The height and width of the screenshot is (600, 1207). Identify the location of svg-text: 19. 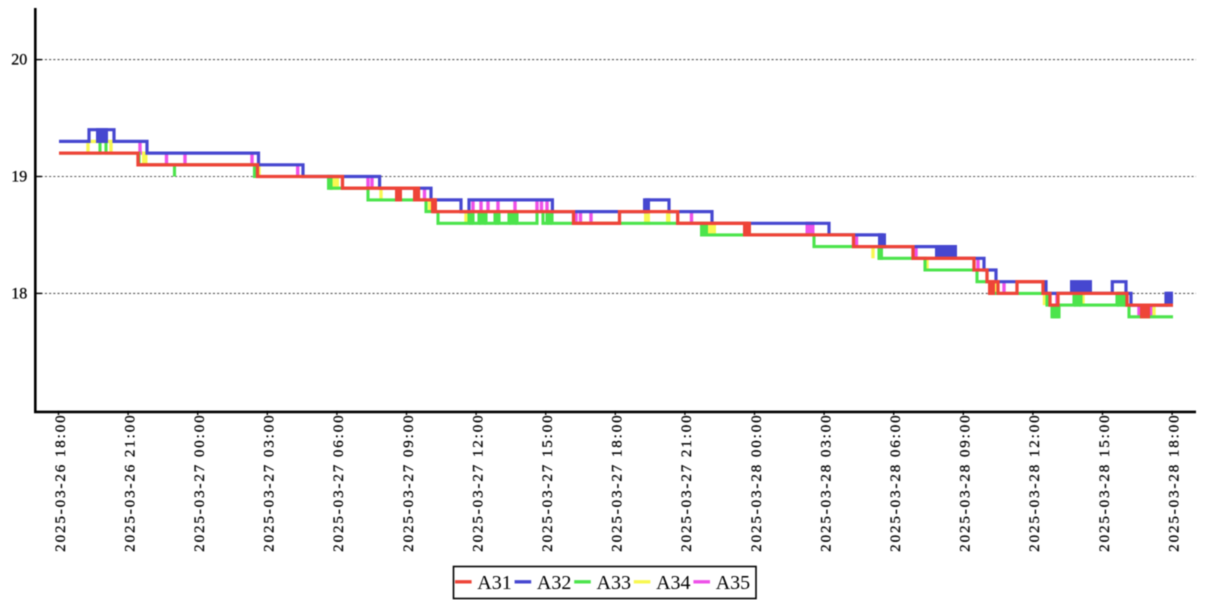
(19, 176).